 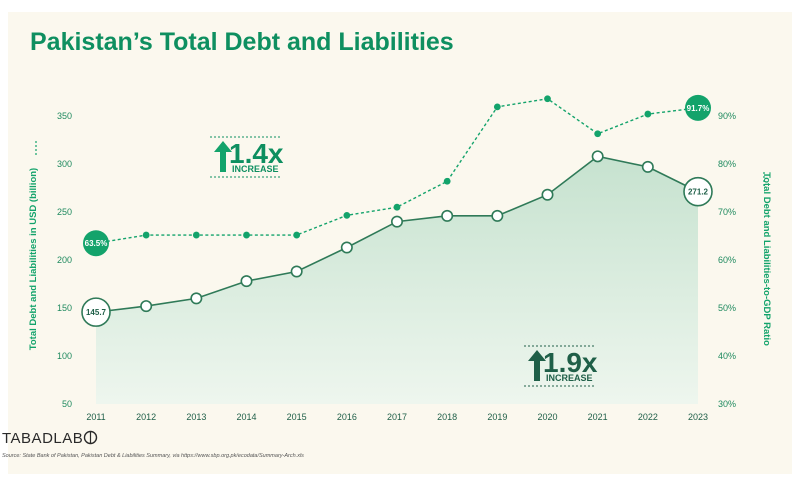 What do you see at coordinates (648, 417) in the screenshot?
I see `x-tick-label: 2022` at bounding box center [648, 417].